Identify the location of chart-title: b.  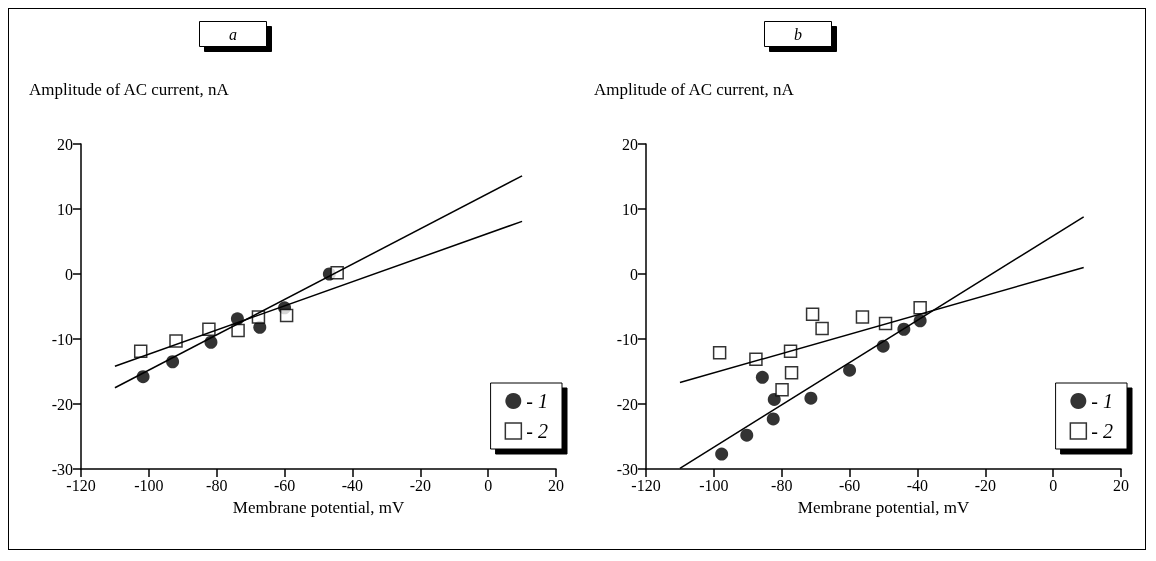
(798, 34).